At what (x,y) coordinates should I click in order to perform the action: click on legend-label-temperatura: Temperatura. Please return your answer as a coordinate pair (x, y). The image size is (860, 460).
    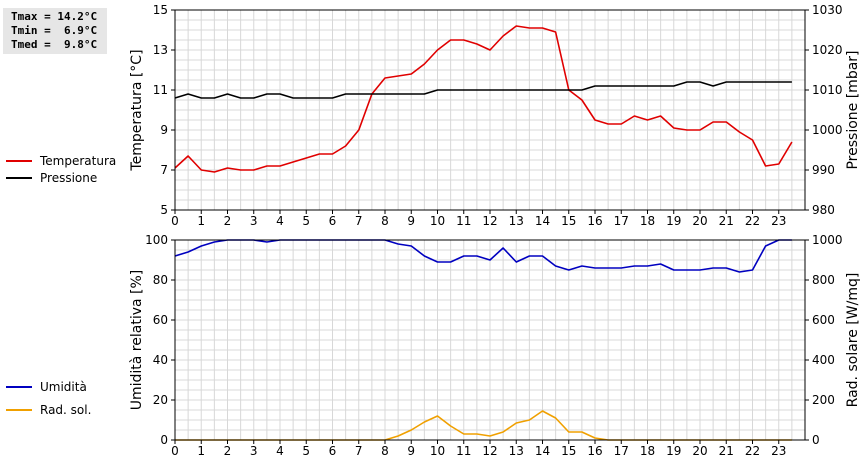
    Looking at the image, I should click on (78, 161).